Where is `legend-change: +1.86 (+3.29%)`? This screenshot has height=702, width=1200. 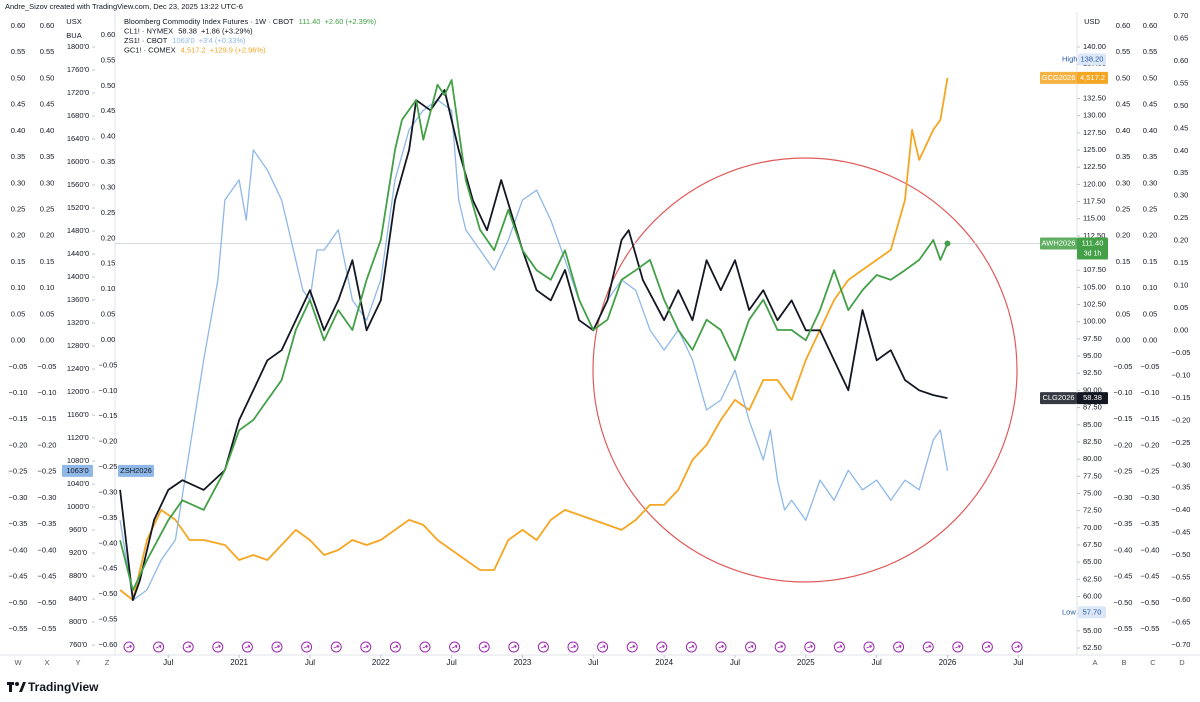
legend-change: +1.86 (+3.29%) is located at coordinates (227, 30).